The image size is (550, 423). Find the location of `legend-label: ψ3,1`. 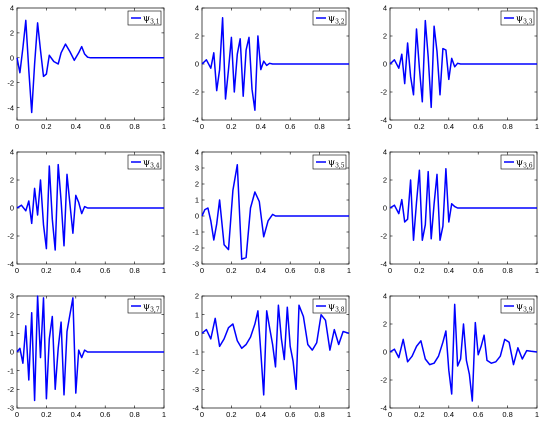

legend-label: ψ3,1 is located at coordinates (151, 20).